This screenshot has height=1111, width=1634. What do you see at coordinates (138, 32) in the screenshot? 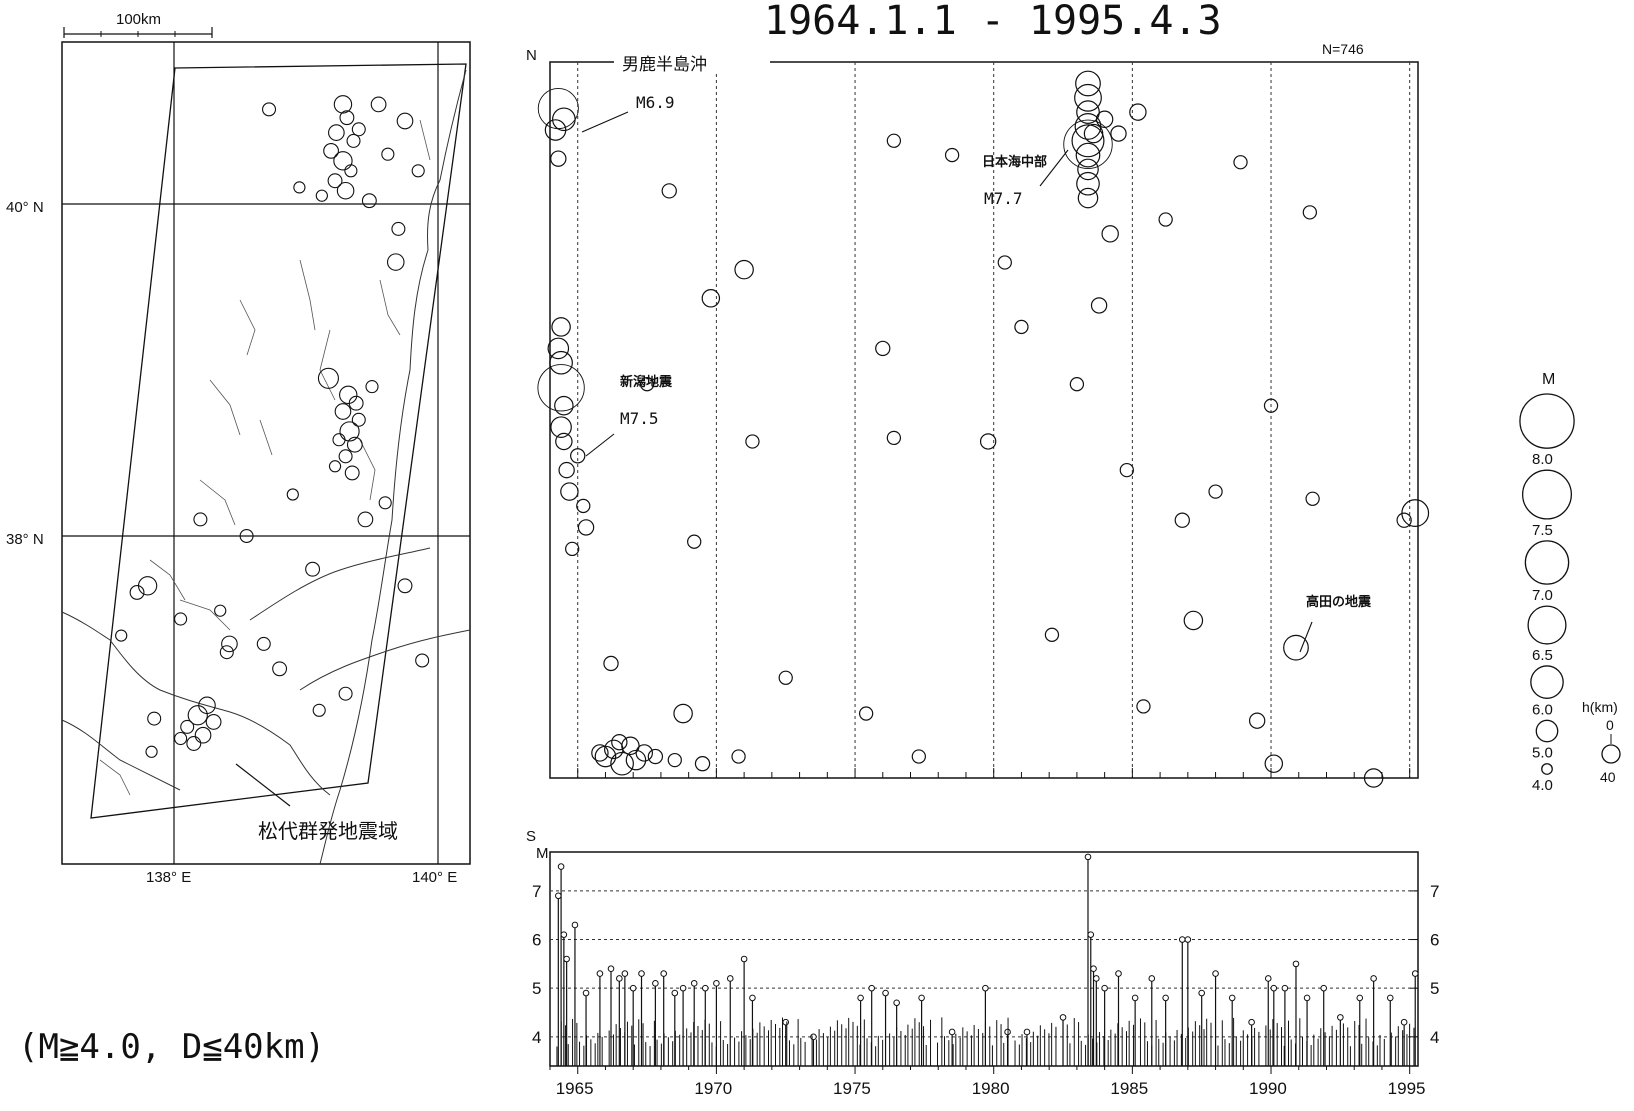
I see `scale-bar` at bounding box center [138, 32].